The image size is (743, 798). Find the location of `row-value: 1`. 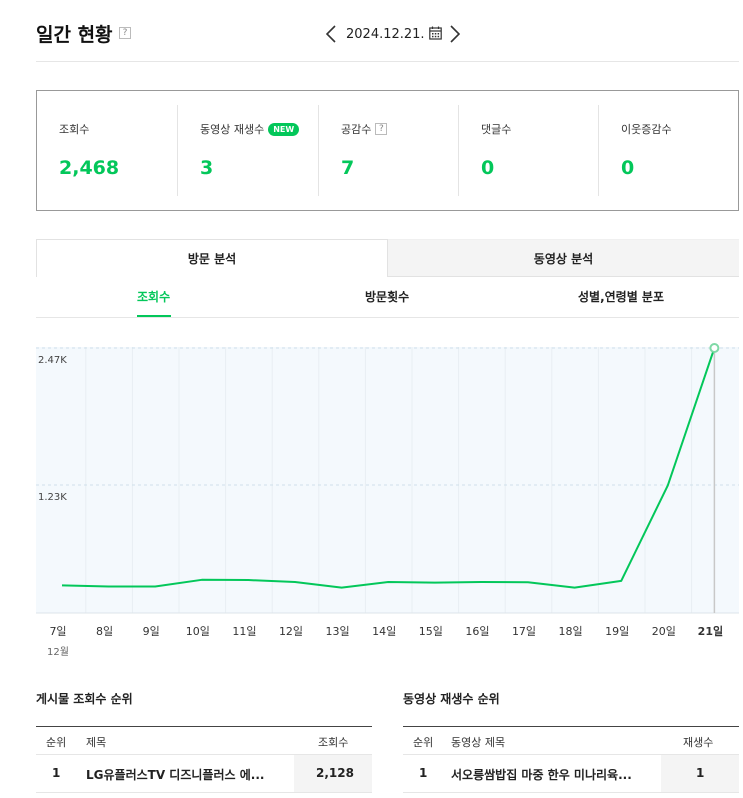

row-value: 1 is located at coordinates (700, 773).